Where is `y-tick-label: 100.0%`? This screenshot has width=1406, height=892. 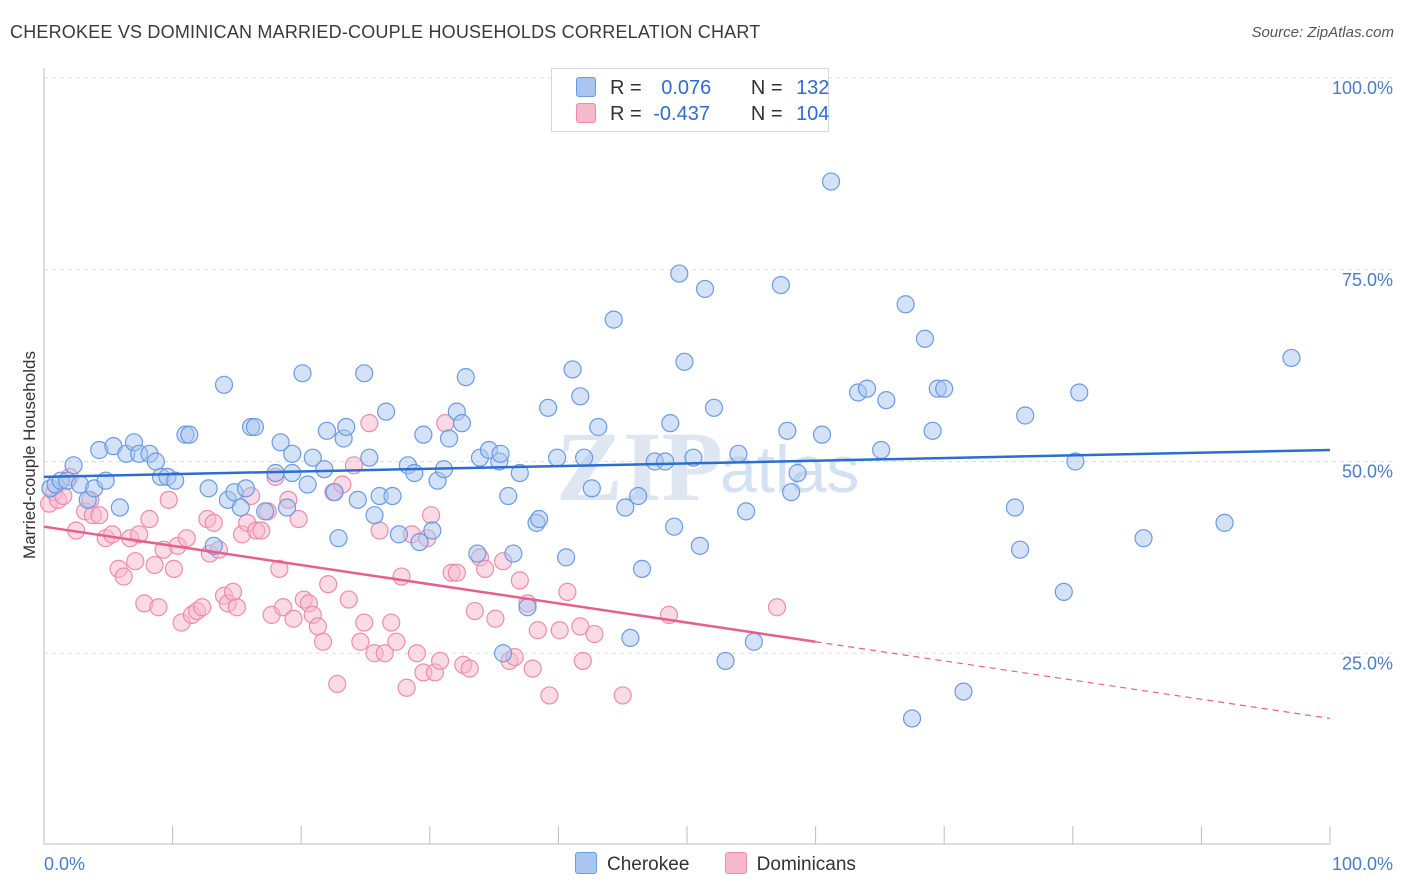
y-tick-label: 100.0% is located at coordinates (1362, 88).